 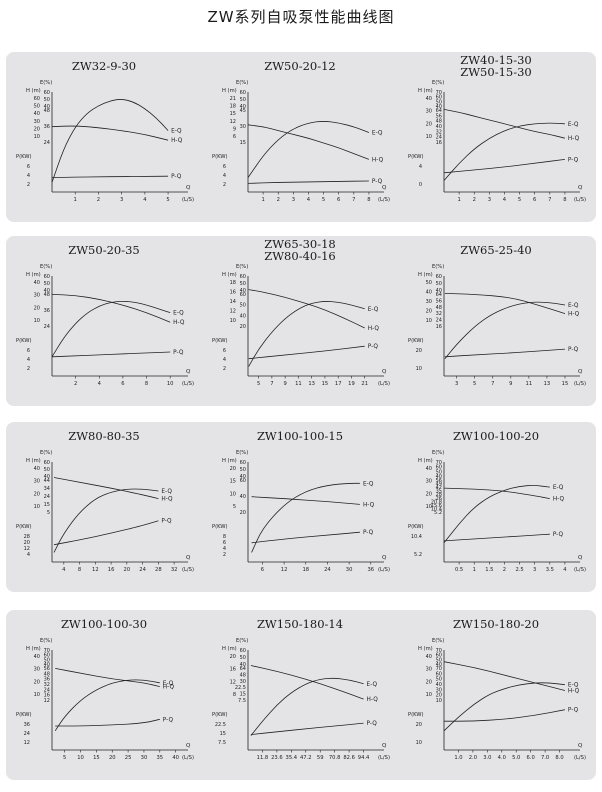 I want to click on power-tick-label: 6, so click(x=28, y=167).